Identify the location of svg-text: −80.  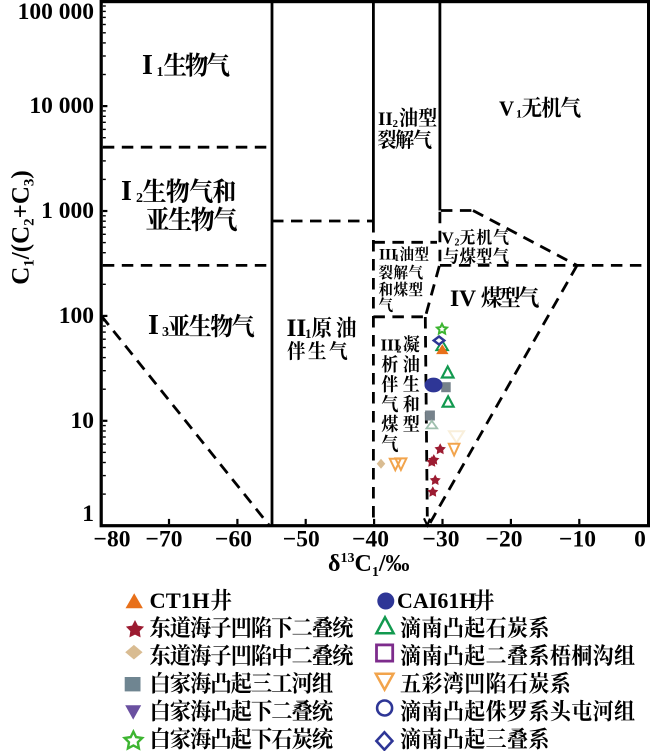
(112, 539).